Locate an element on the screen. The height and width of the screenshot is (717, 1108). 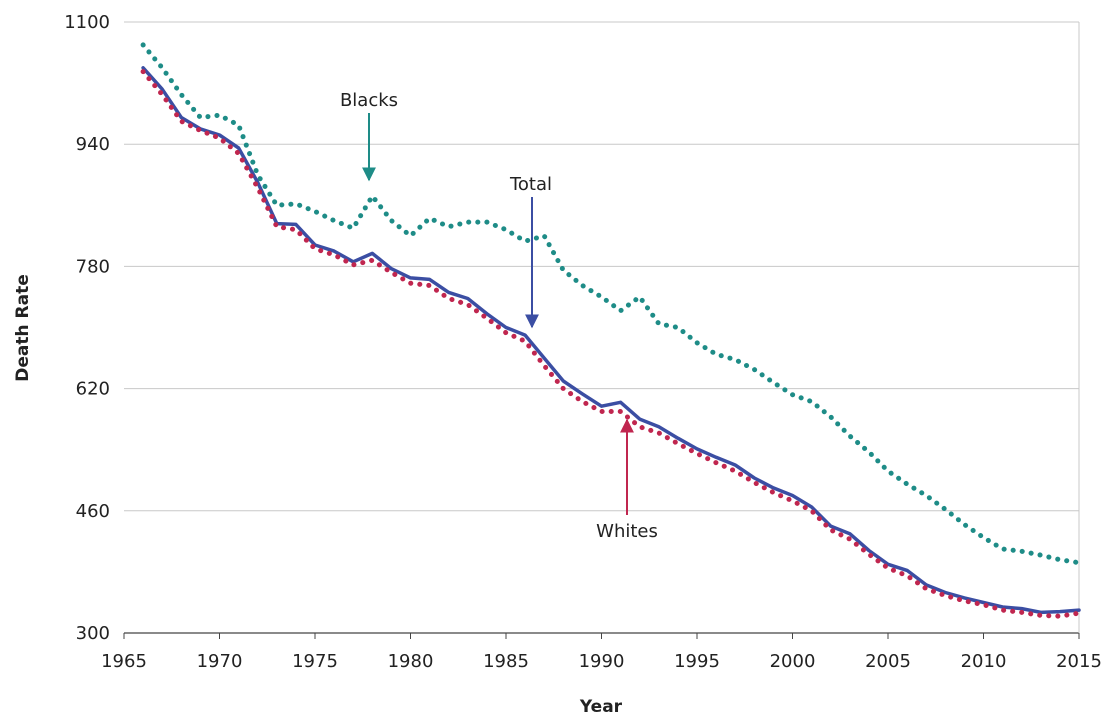
x-tick-label: 1980 is located at coordinates (411, 661).